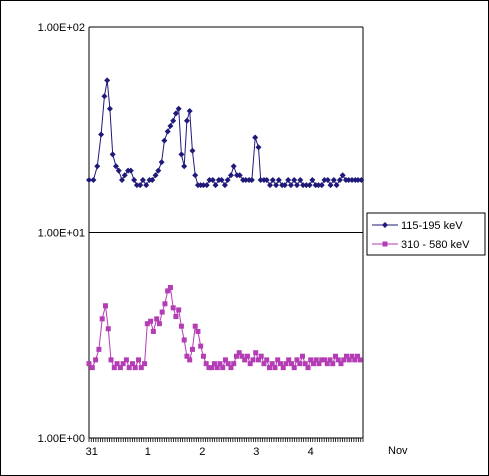  I want to click on x-tick-label-4: 4, so click(311, 452).